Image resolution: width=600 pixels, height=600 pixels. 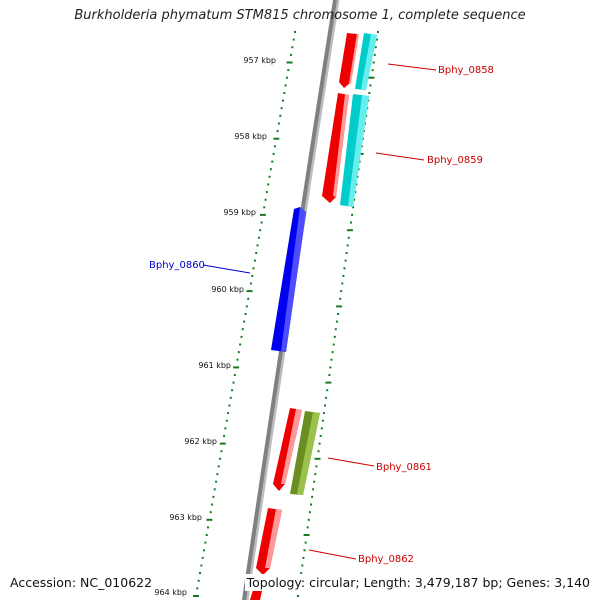 I want to click on gene-label: Bphy_0860, so click(x=177, y=265).